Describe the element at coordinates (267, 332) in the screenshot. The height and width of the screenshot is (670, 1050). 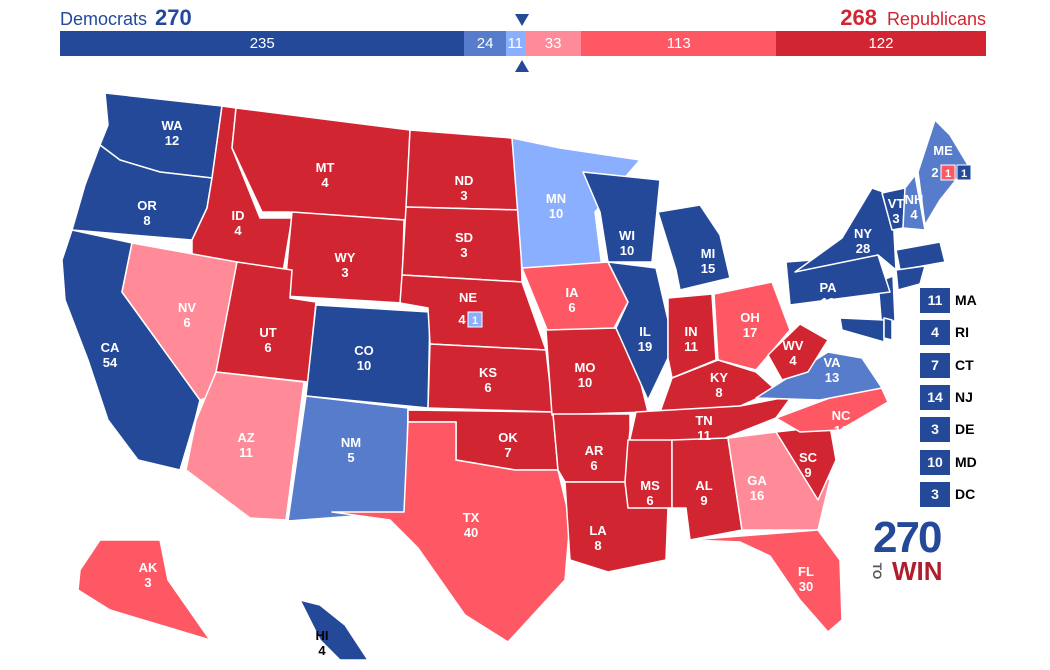
I see `state-label-ut: UT` at that location.